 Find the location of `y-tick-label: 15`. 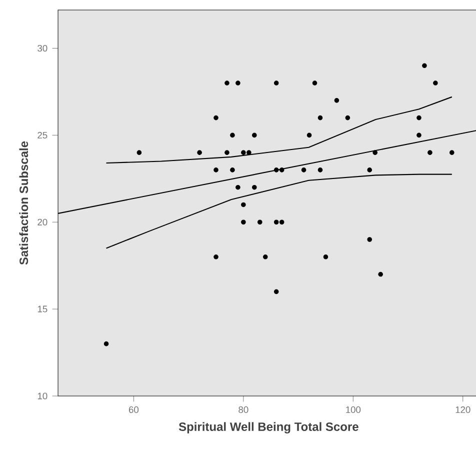

y-tick-label: 15 is located at coordinates (43, 309).